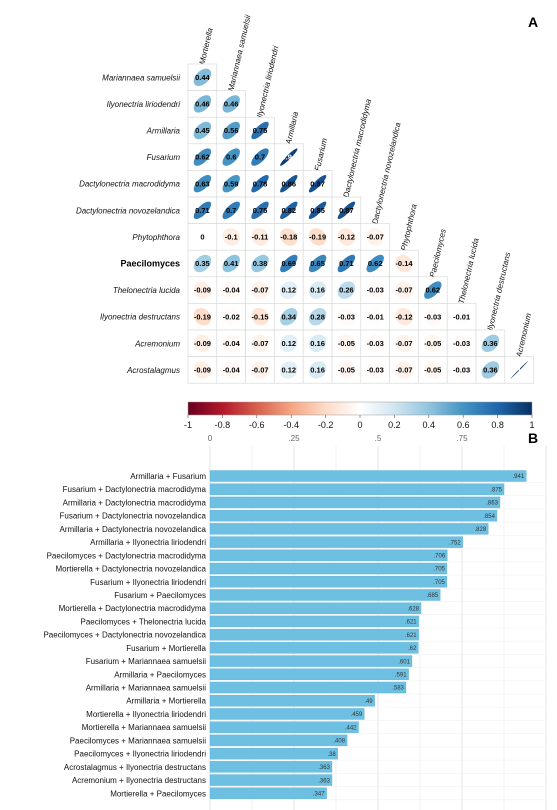 This screenshot has height=810, width=557. What do you see at coordinates (518, 477) in the screenshot?
I see `bar-value-label: .941` at bounding box center [518, 477].